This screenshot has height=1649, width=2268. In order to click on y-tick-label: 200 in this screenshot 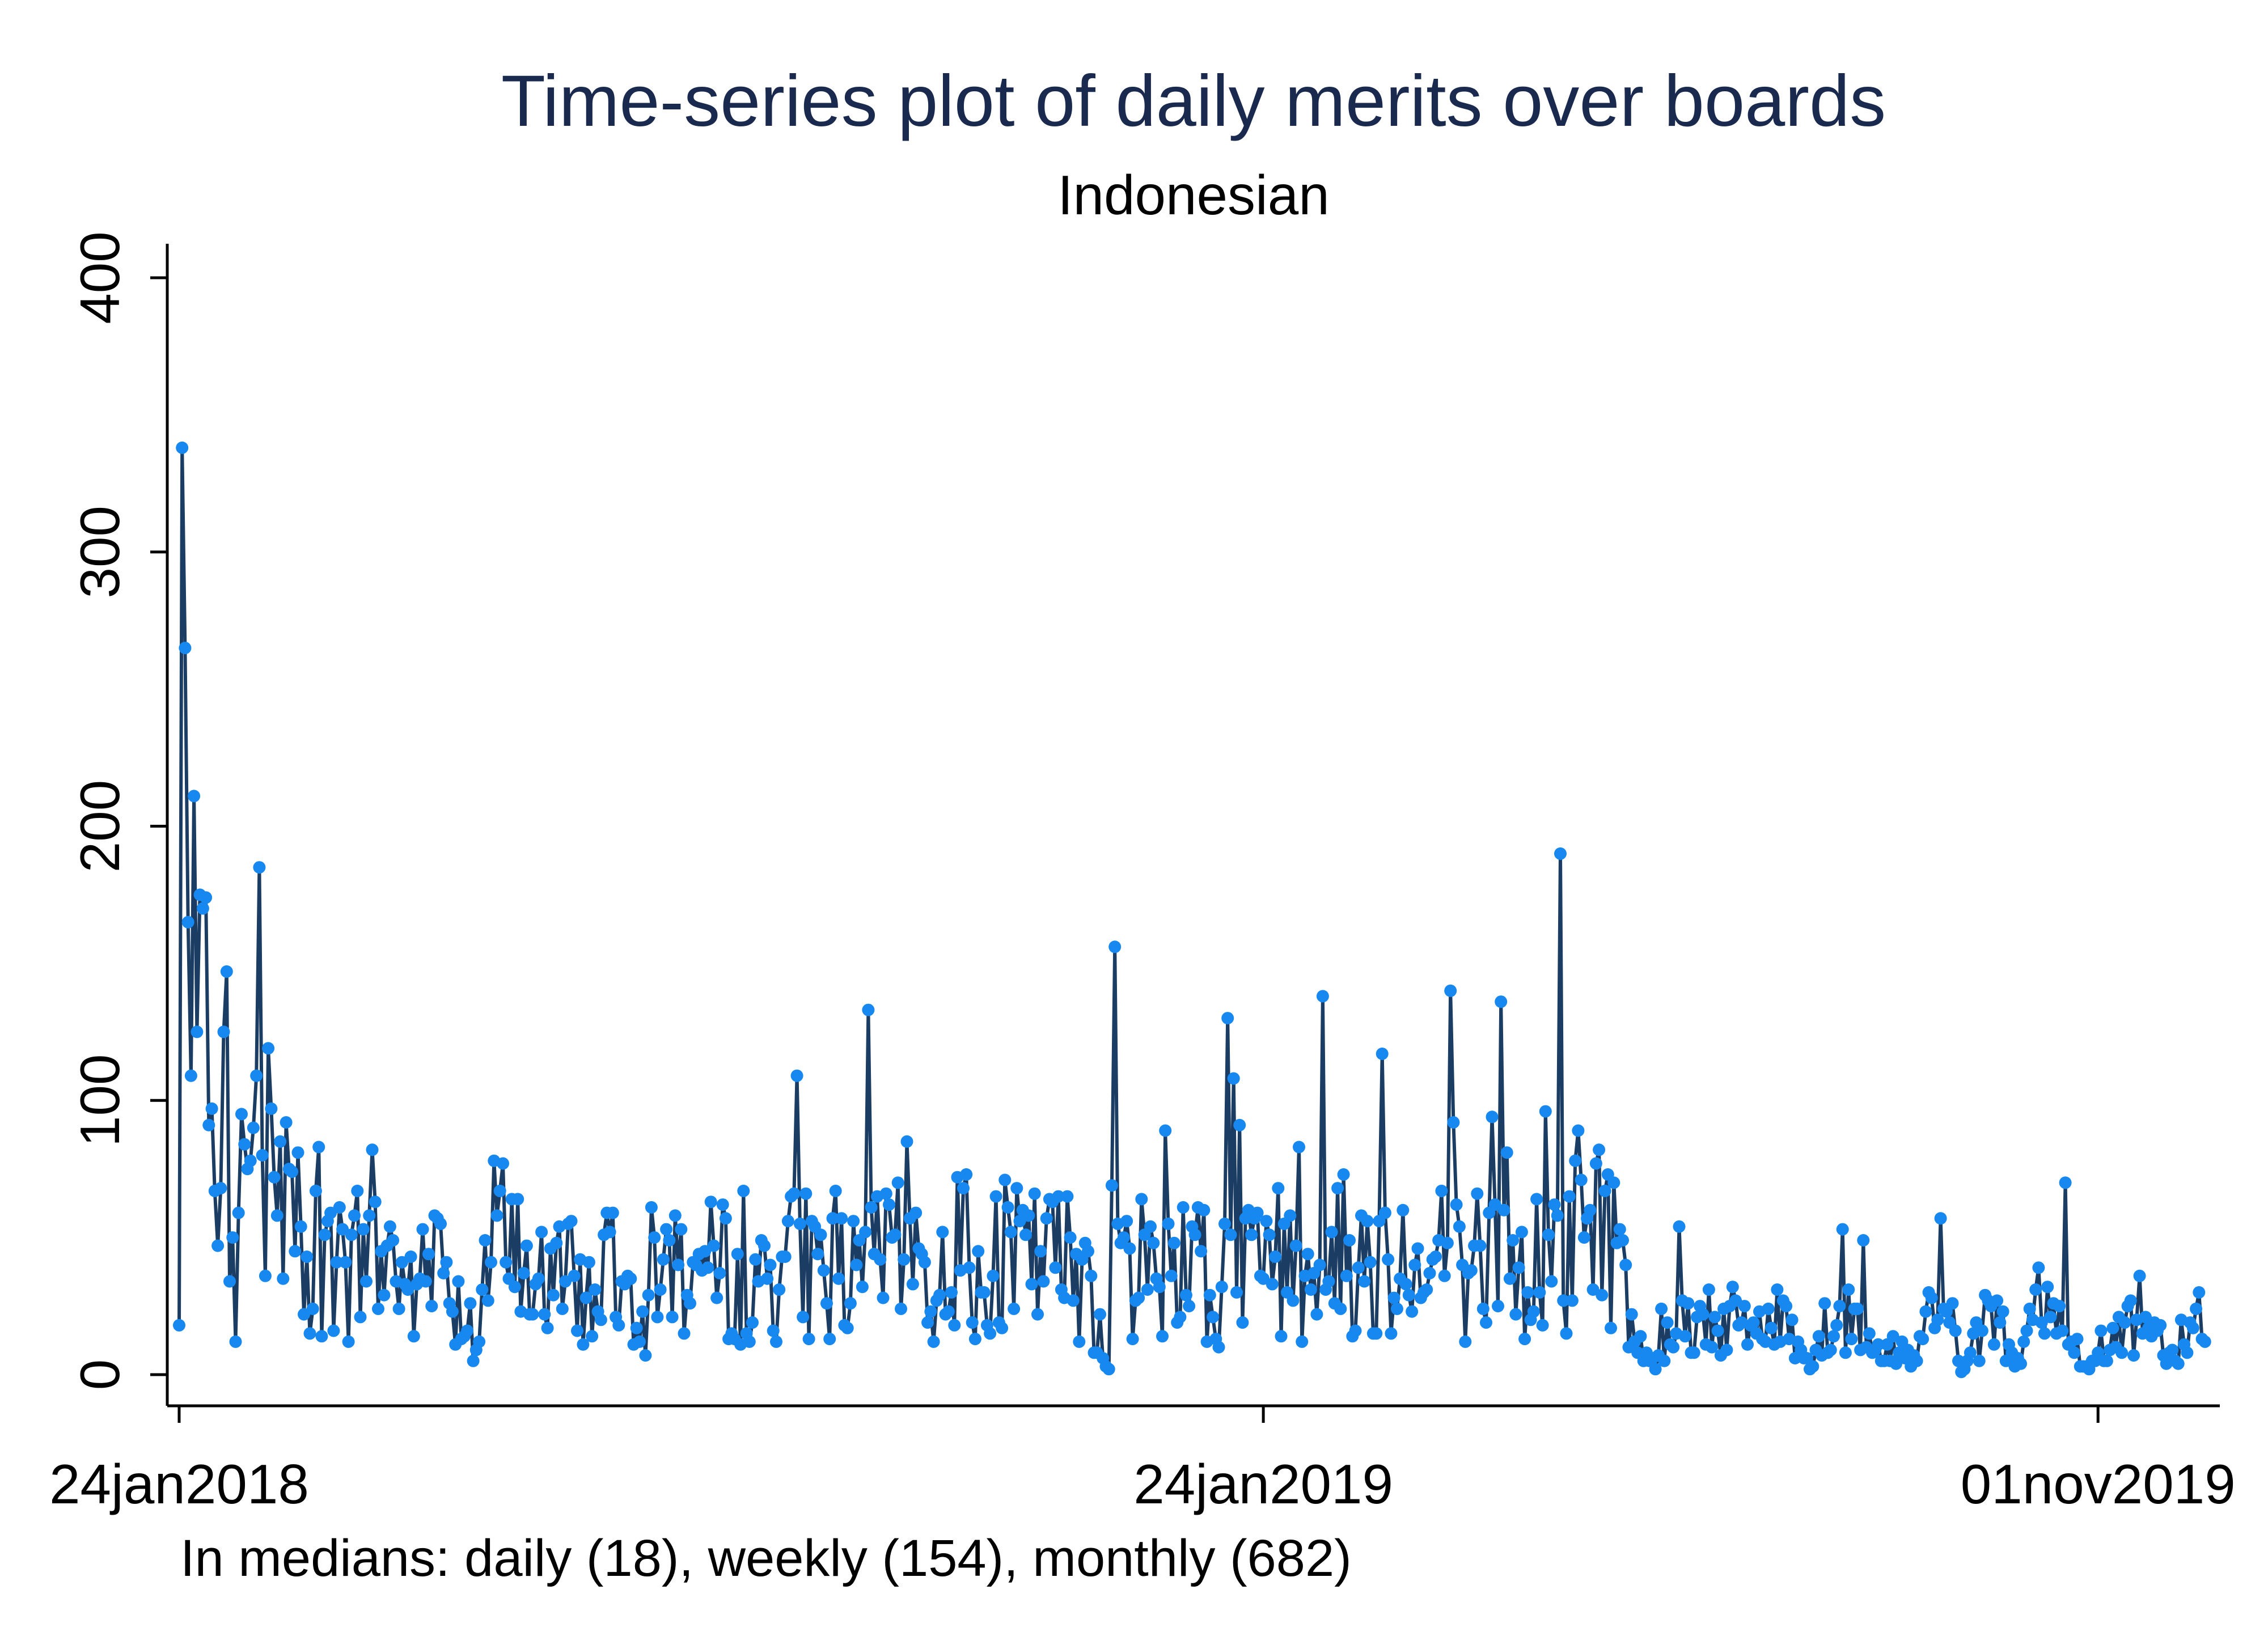, I will do `click(100, 826)`.